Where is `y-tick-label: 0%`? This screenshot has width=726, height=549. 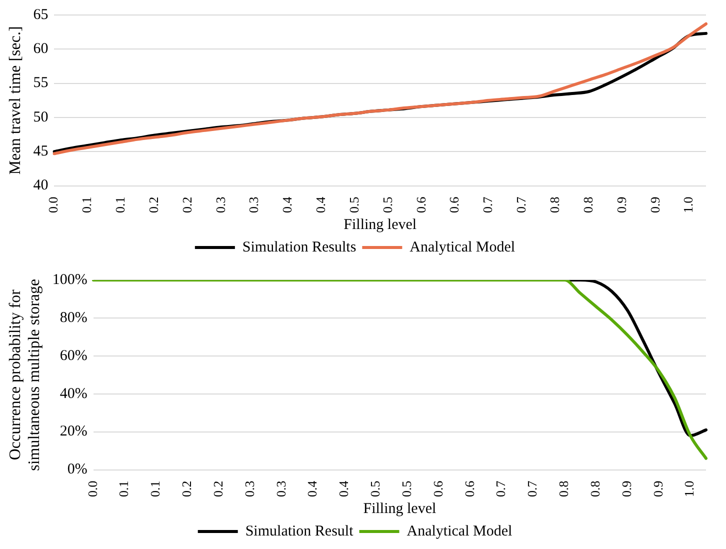 y-tick-label: 0% is located at coordinates (77, 470).